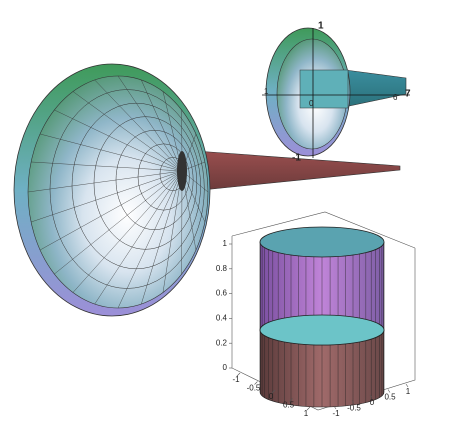  What do you see at coordinates (306, 413) in the screenshot?
I see `x-tick-label: 1` at bounding box center [306, 413].